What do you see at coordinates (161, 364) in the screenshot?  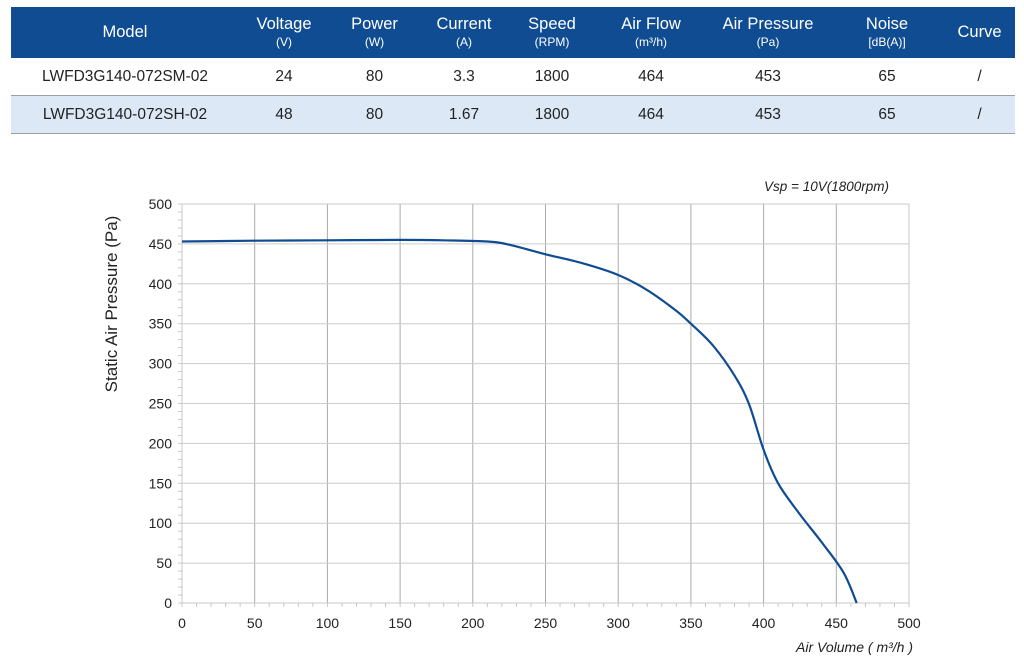 I see `y-tick-label: 300` at bounding box center [161, 364].